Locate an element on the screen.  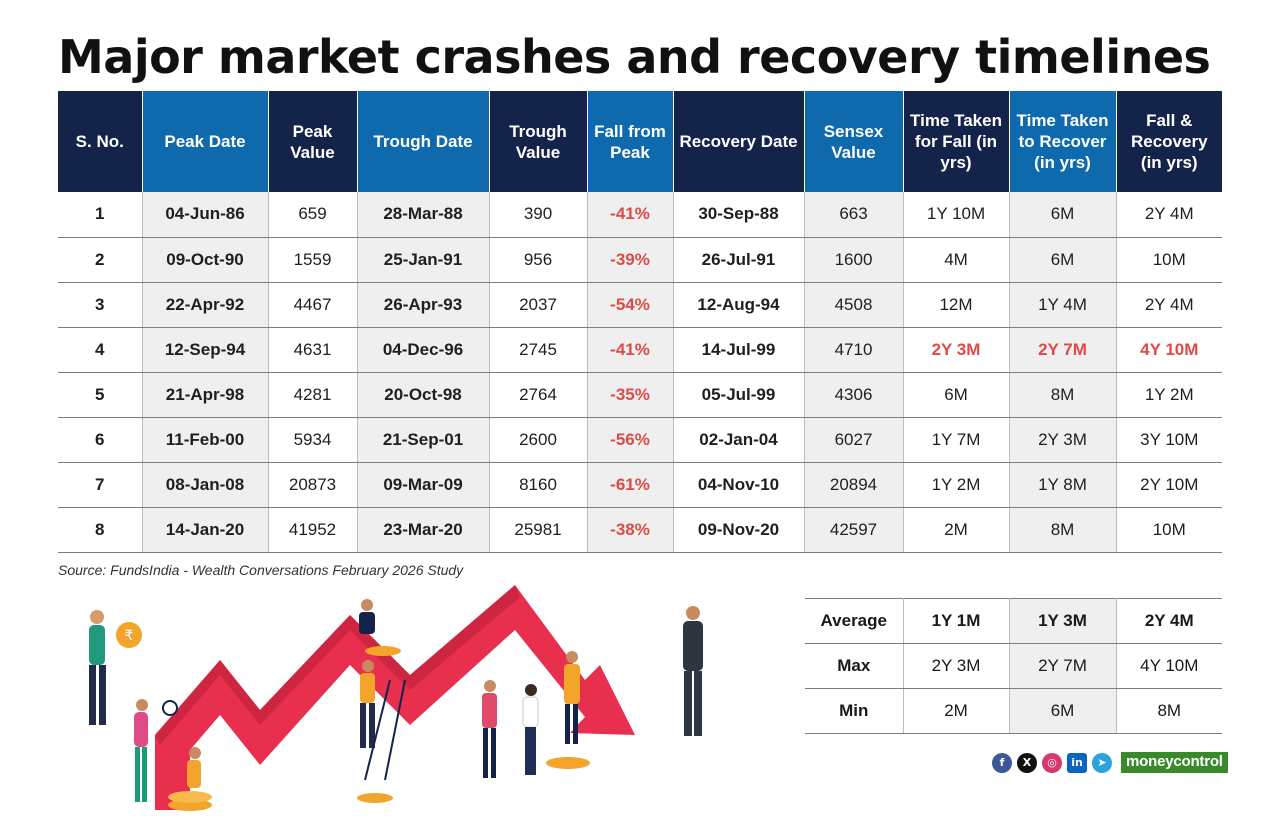
column-header: Recovery Date is located at coordinates (739, 141).